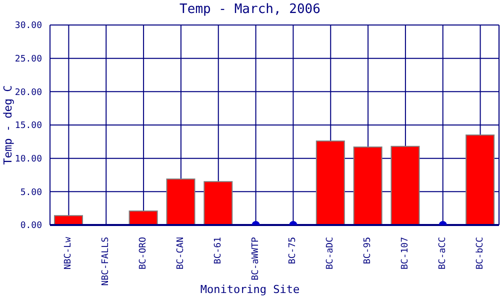 The height and width of the screenshot is (300, 500). Describe the element at coordinates (31, 226) in the screenshot. I see `y-tick-label: 0.00` at that location.